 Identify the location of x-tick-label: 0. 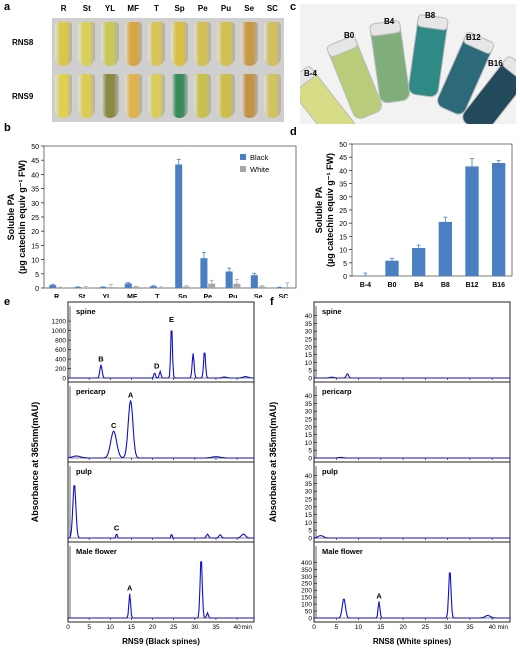
(314, 627).